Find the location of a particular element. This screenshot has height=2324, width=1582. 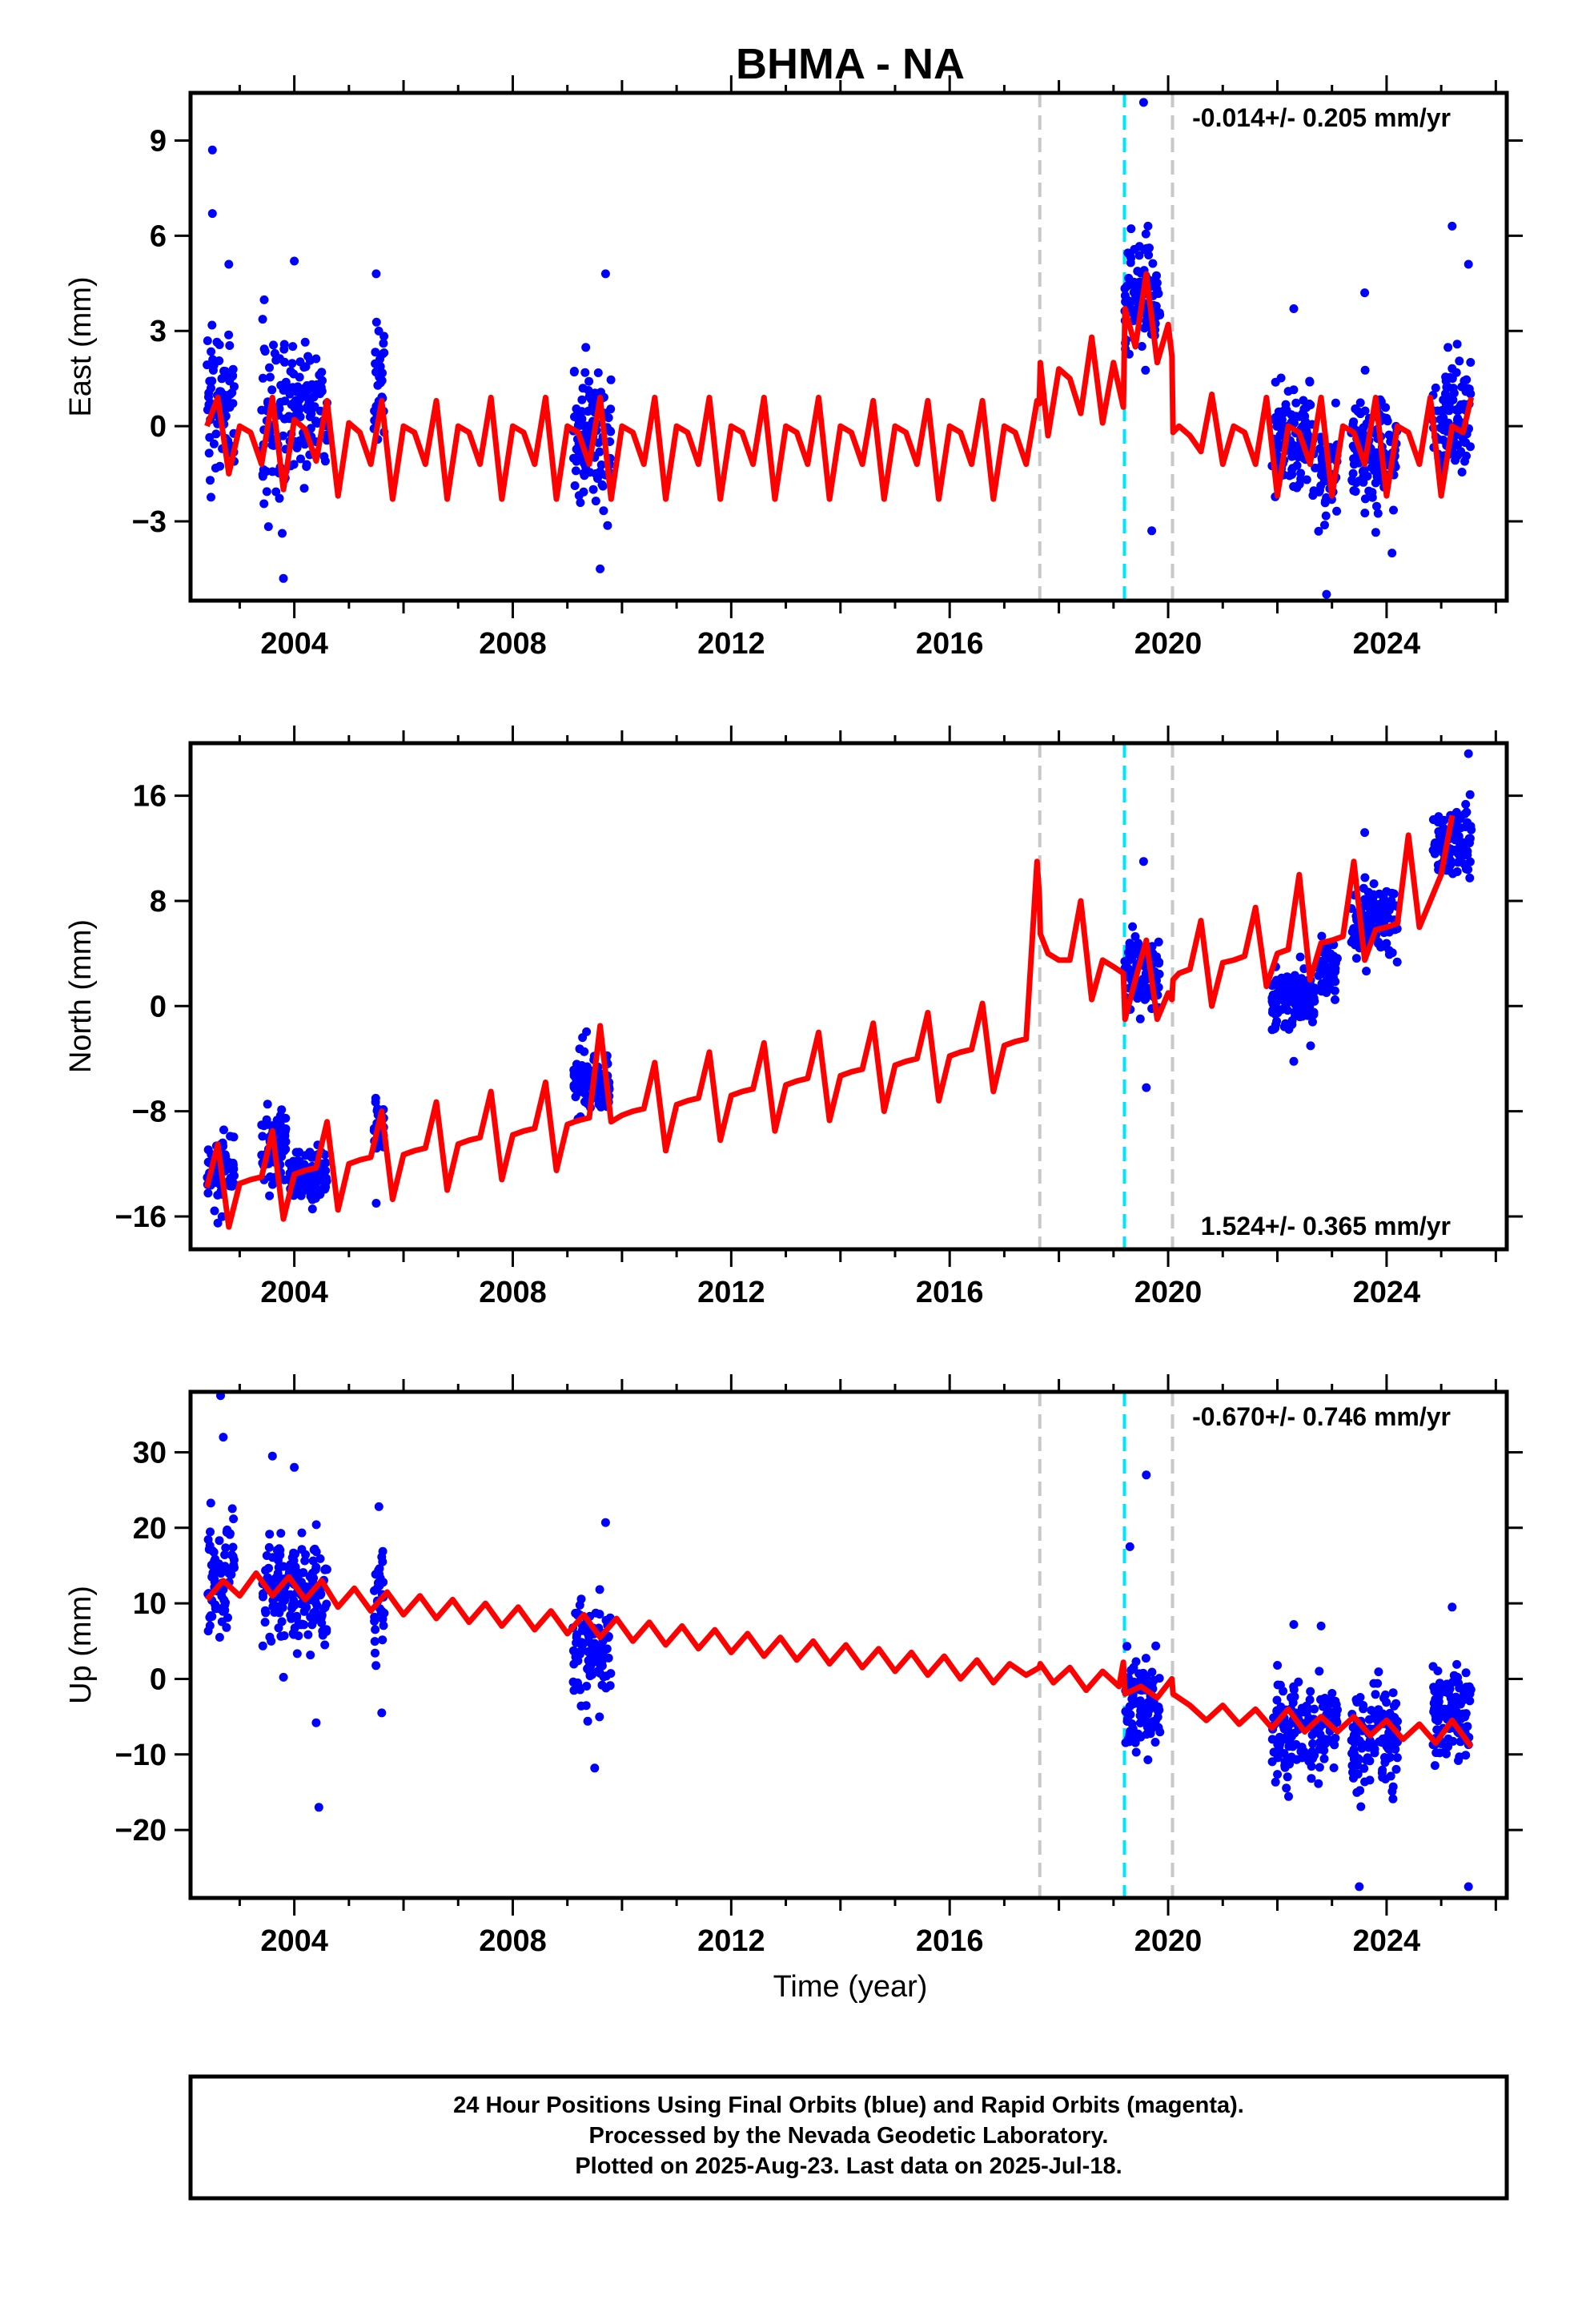

x-axis-label: Time (year) is located at coordinates (850, 1987).